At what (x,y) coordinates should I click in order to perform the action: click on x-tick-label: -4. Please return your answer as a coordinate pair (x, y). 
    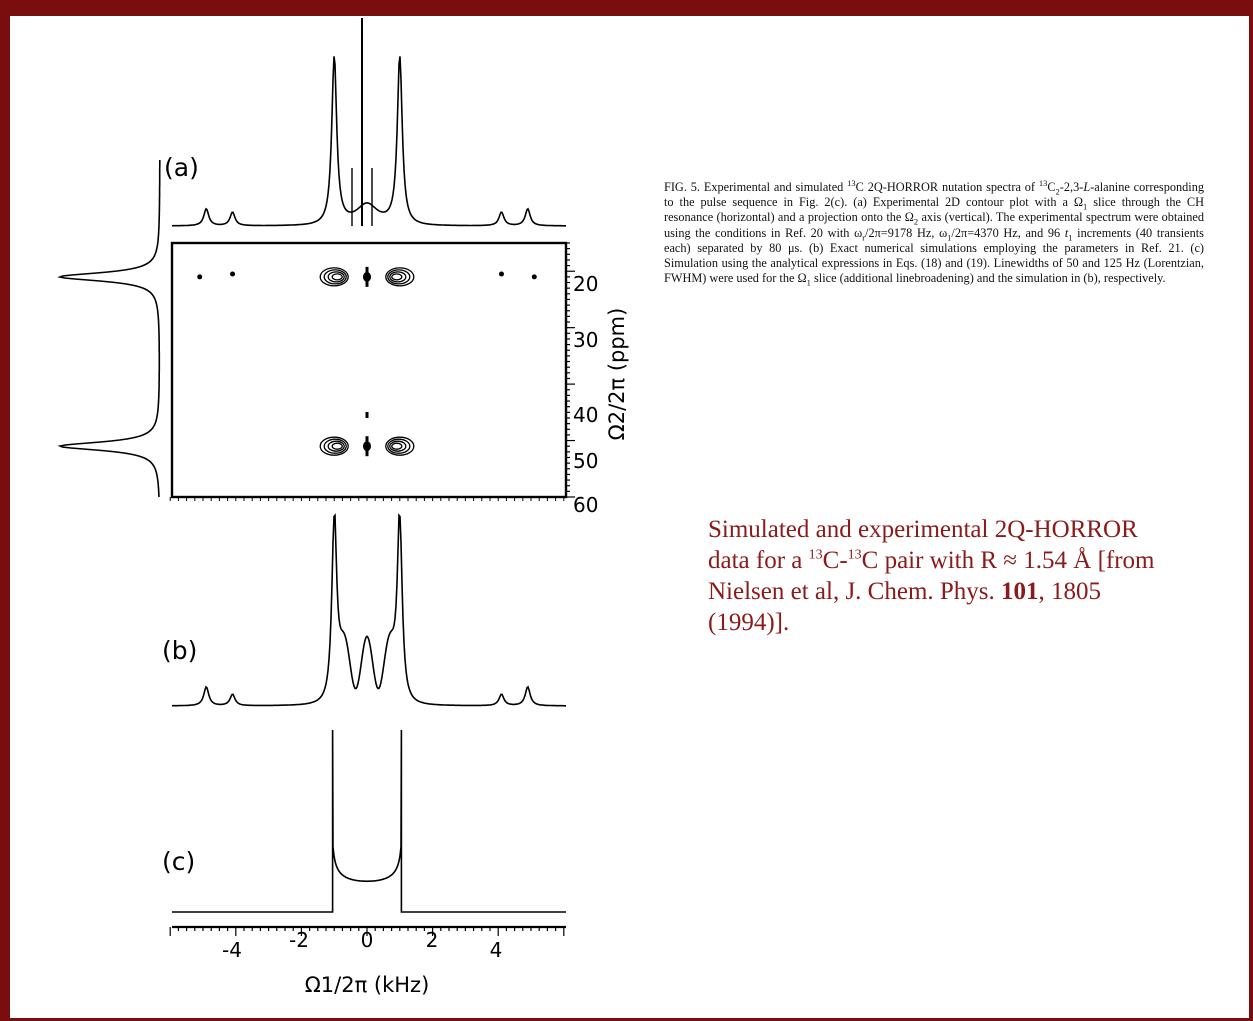
    Looking at the image, I should click on (232, 950).